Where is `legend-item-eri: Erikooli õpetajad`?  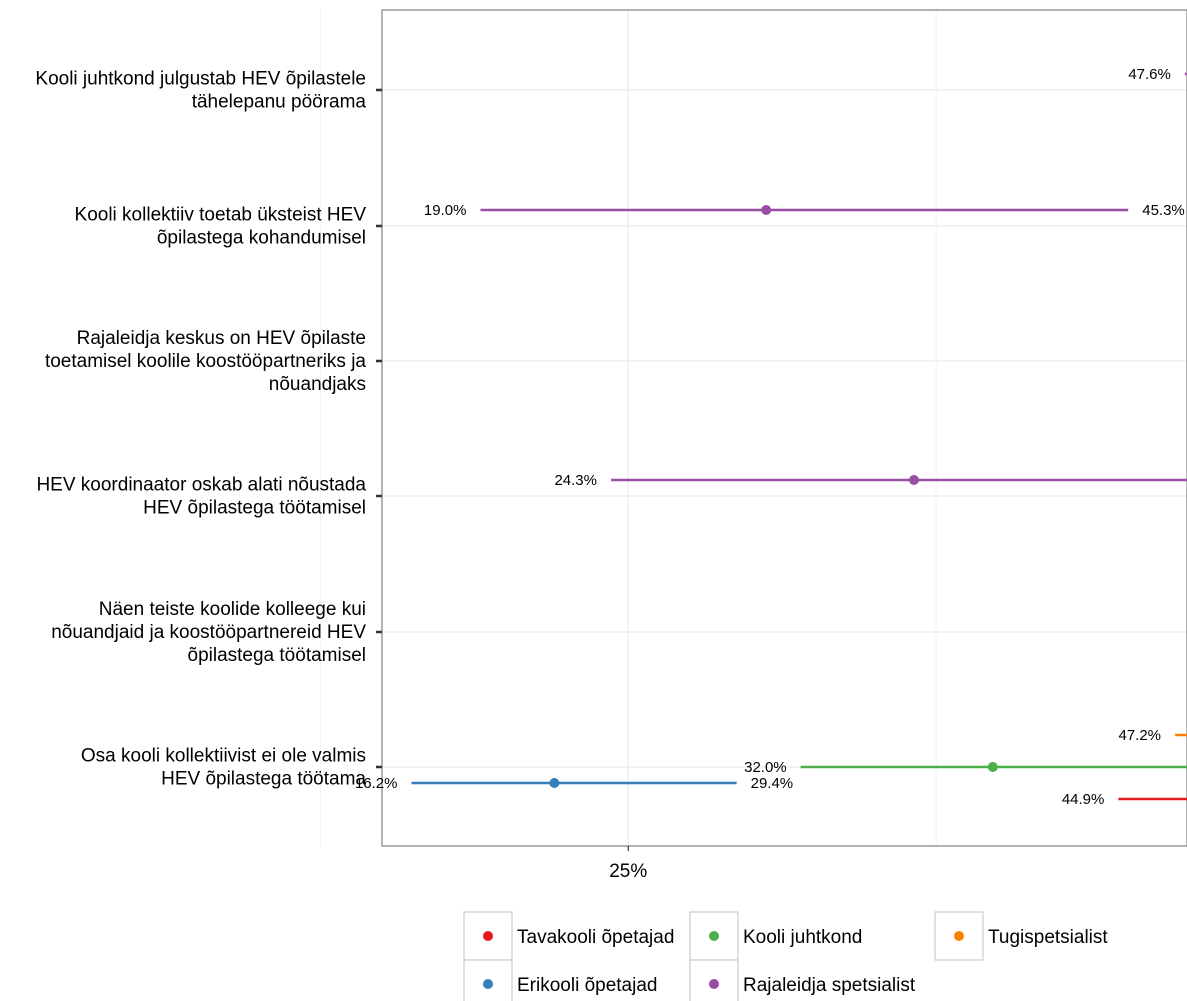
legend-item-eri: Erikooli õpetajad is located at coordinates (560, 980).